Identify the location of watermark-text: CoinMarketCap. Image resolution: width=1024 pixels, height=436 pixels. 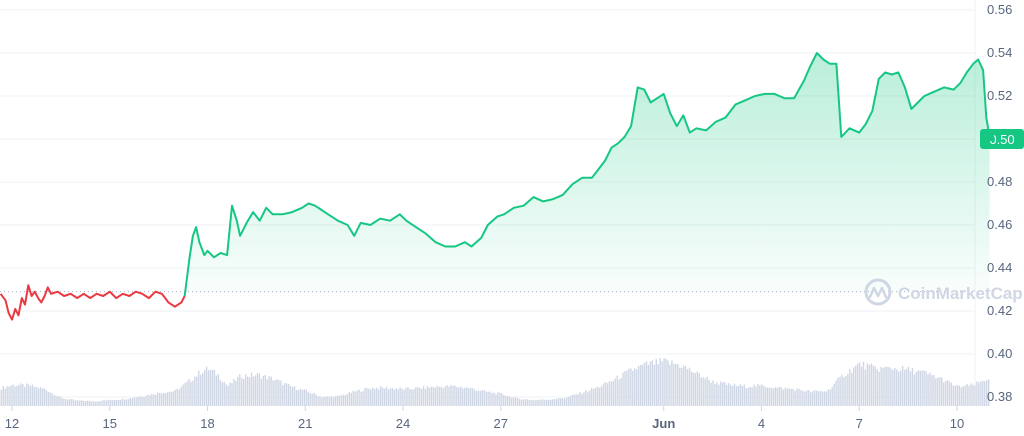
(960, 293).